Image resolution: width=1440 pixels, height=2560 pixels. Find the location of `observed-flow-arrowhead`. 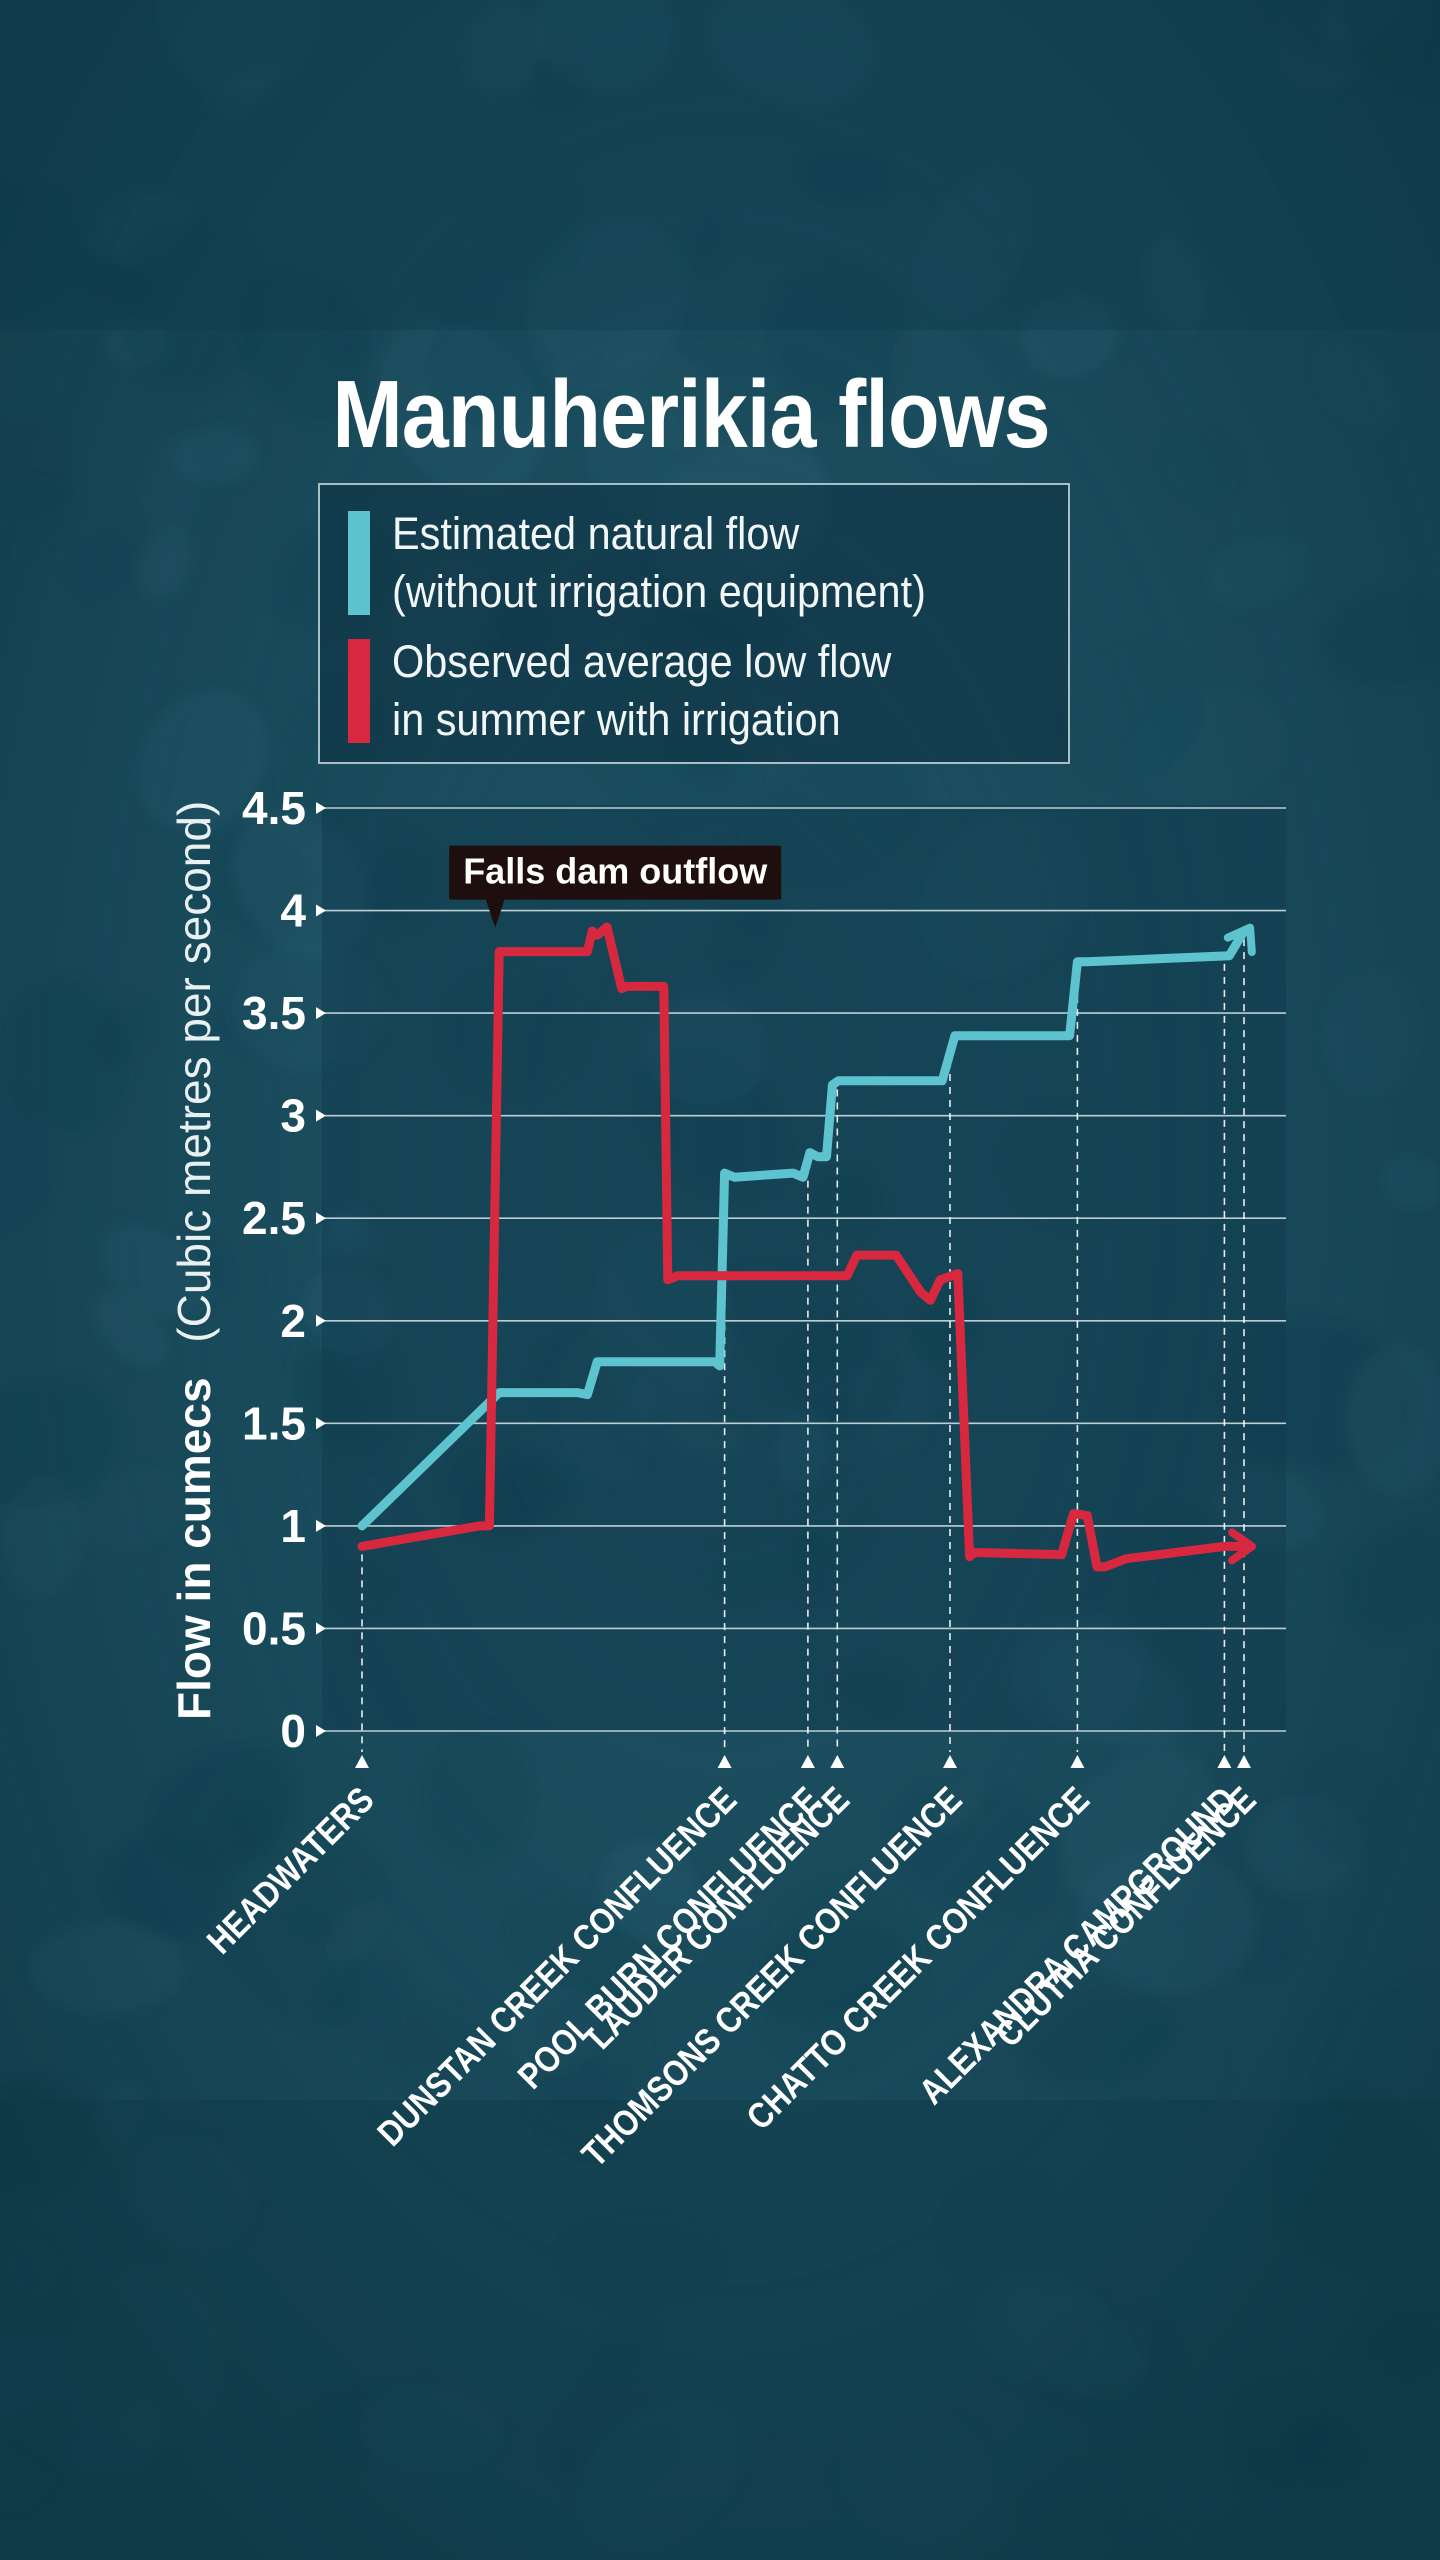

observed-flow-arrowhead is located at coordinates (1242, 1546).